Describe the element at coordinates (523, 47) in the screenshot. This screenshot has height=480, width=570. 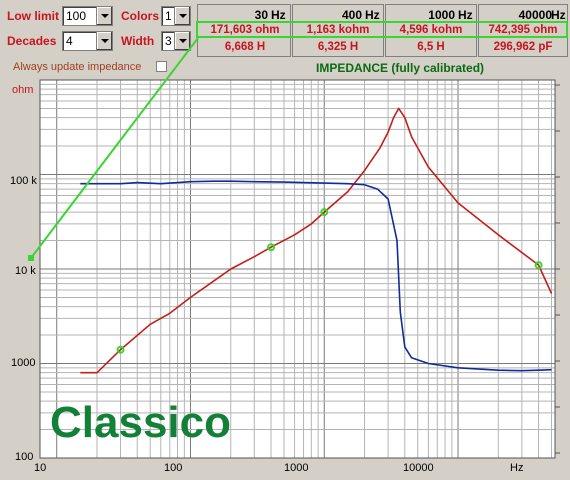
I see `capacitance-value: 296,962 pF` at that location.